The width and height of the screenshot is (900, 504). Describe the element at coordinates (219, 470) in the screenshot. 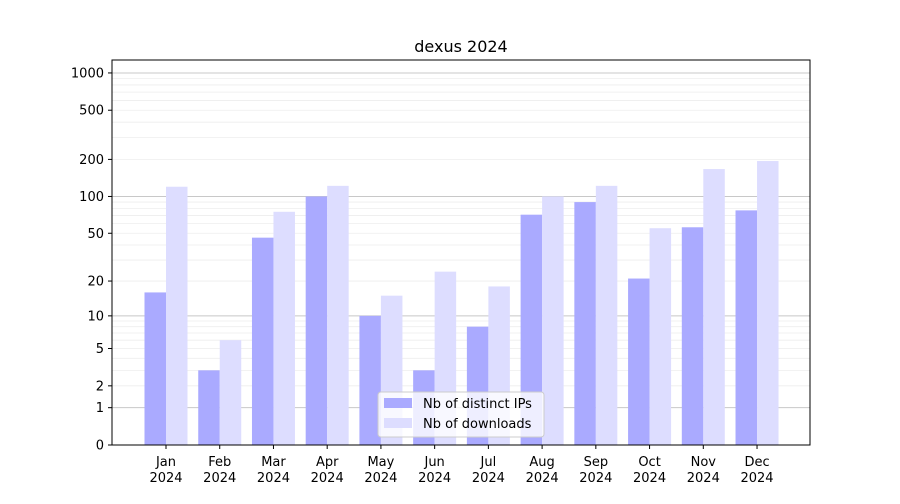

I see `x-tick-label: Feb 2024` at that location.